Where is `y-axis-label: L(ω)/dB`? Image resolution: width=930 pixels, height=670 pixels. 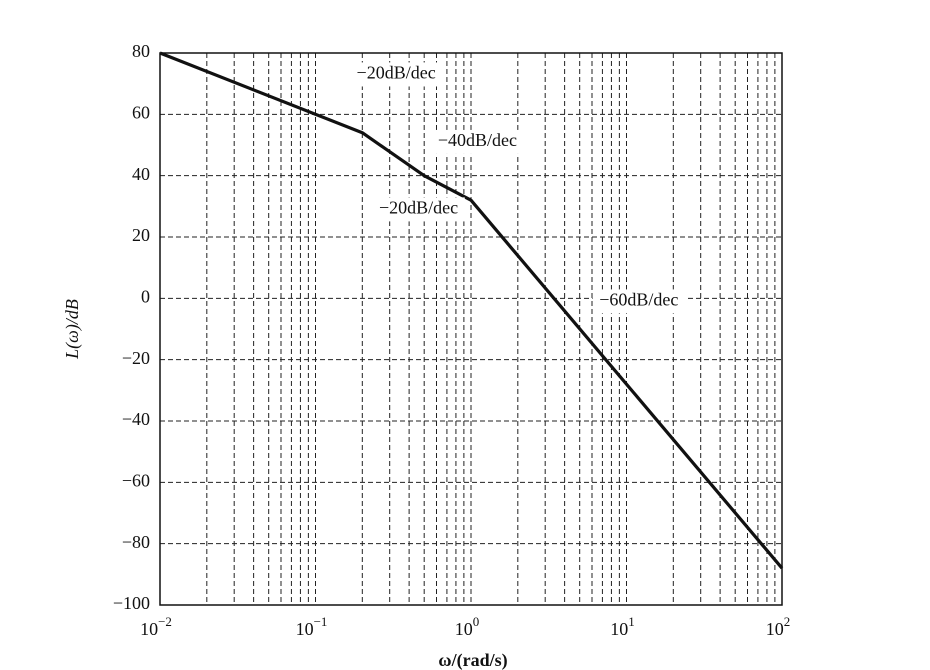
y-axis-label: L(ω)/dB is located at coordinates (72, 329).